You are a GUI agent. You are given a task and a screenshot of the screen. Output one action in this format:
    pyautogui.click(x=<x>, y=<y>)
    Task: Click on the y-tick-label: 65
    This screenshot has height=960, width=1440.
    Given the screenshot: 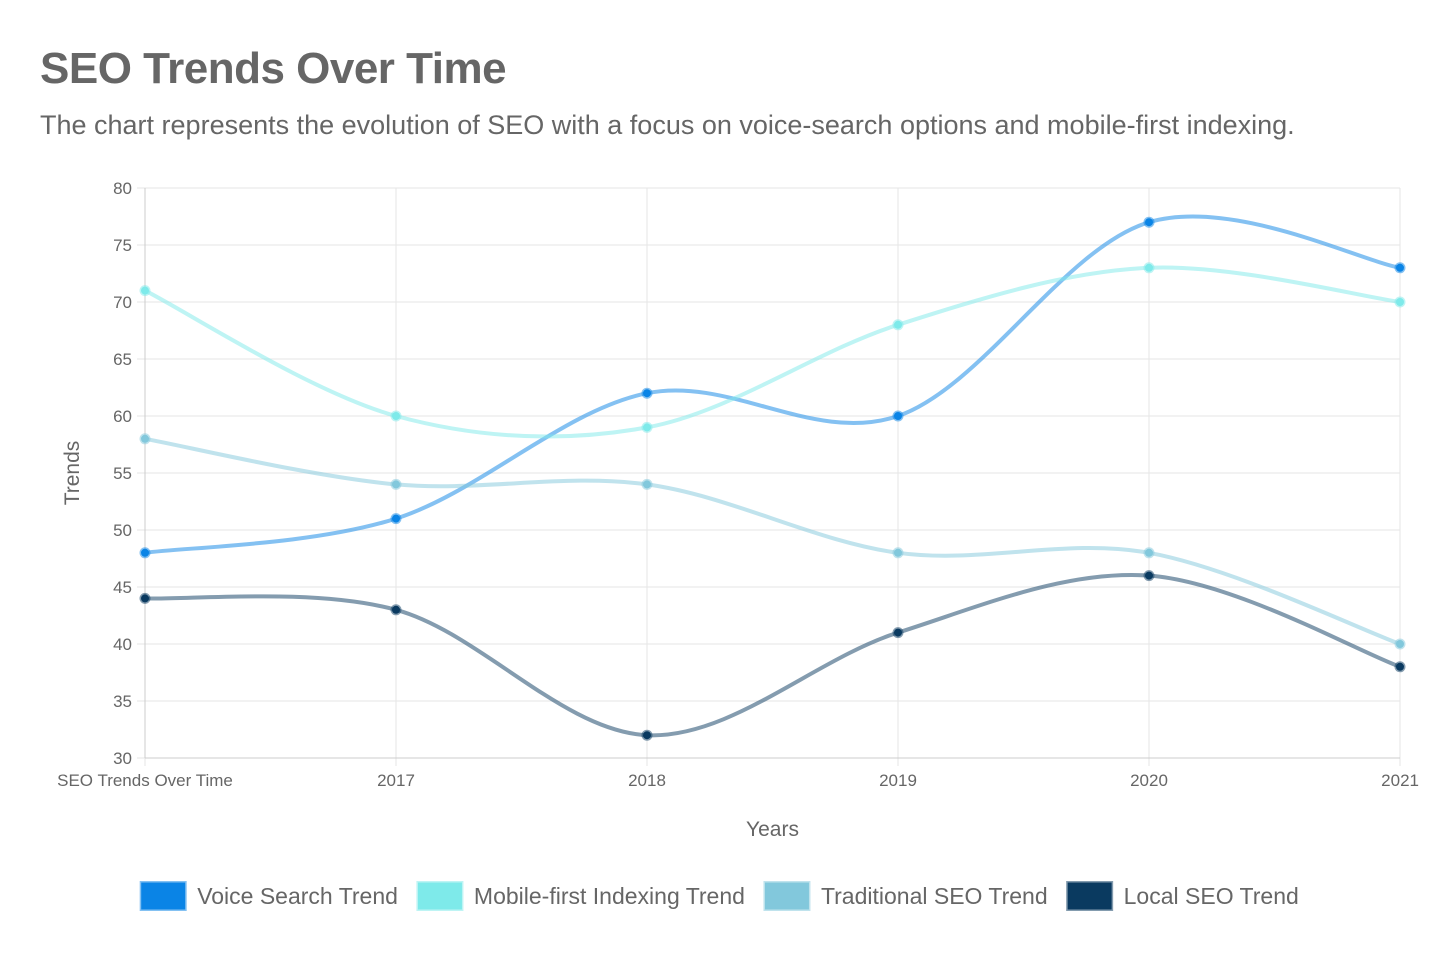 What is the action you would take?
    pyautogui.click(x=122, y=359)
    